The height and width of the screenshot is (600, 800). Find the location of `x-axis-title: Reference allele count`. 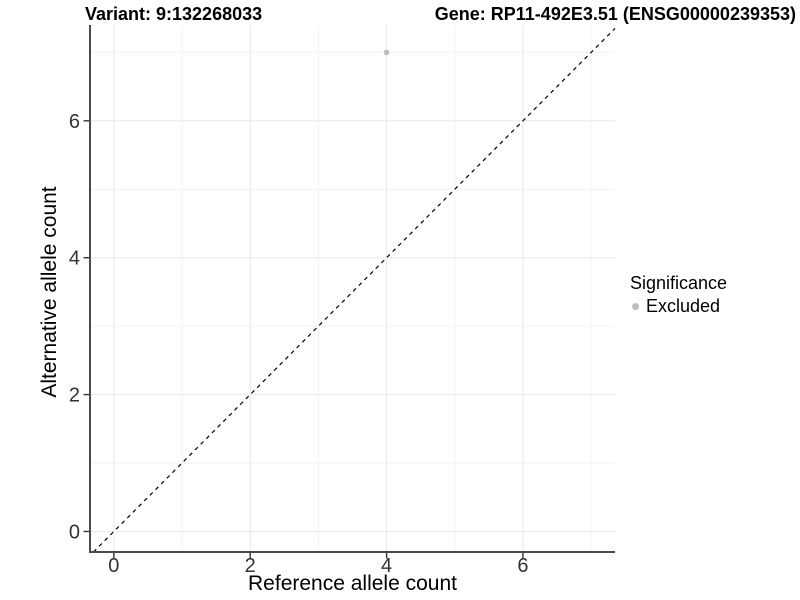

x-axis-title: Reference allele count is located at coordinates (352, 583).